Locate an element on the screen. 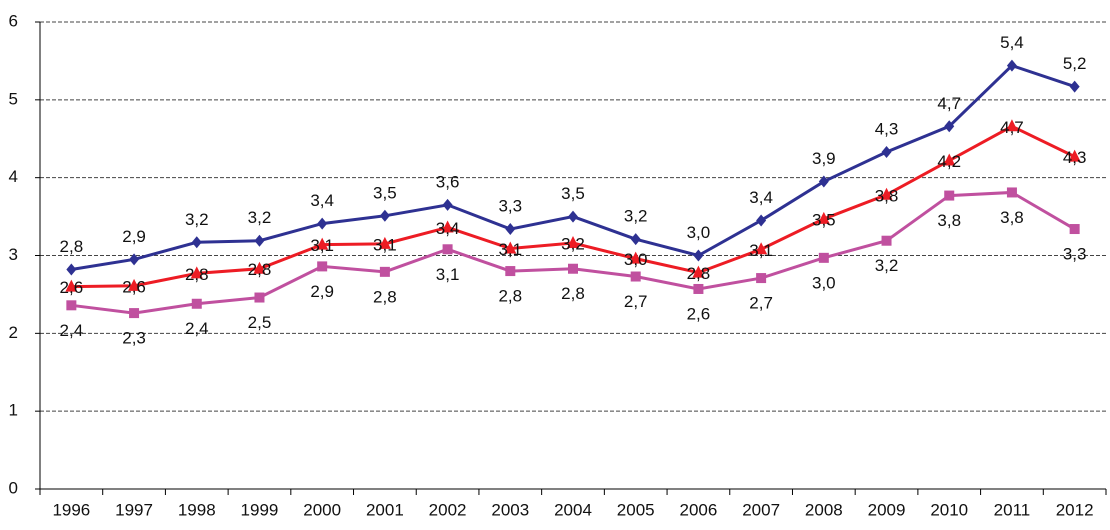  x-tick-label: 2000 is located at coordinates (322, 509).